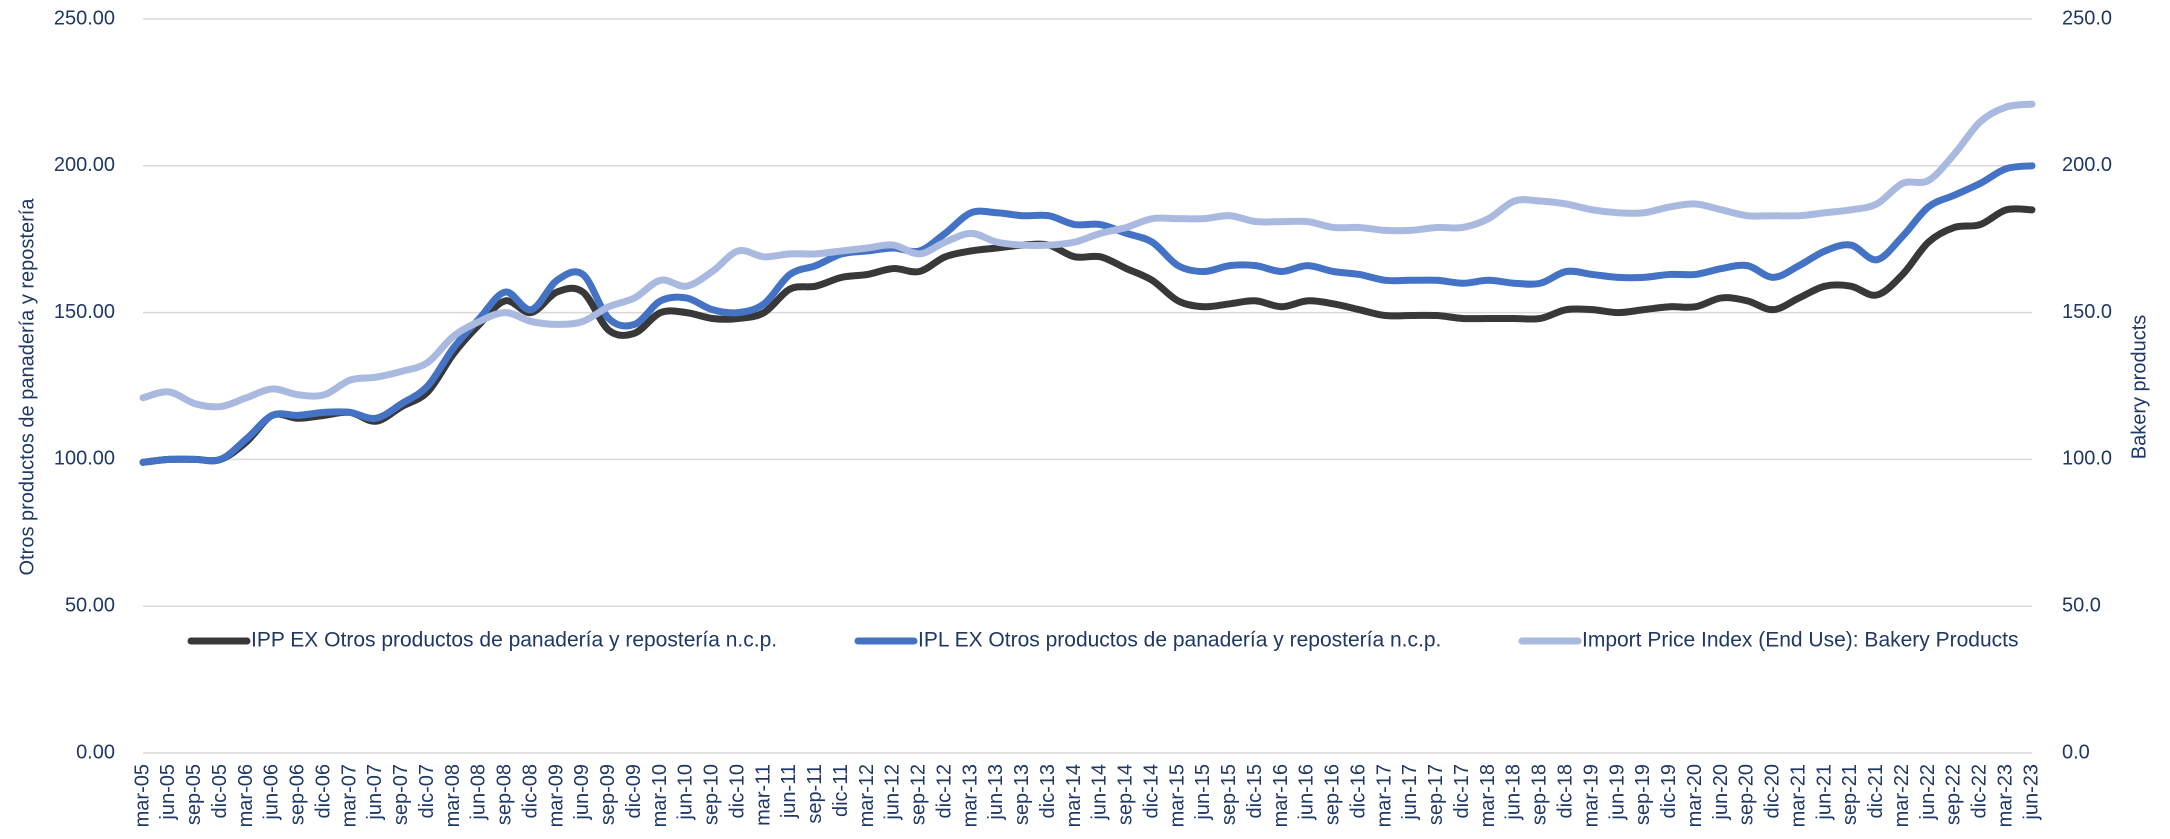 The image size is (2170, 839). What do you see at coordinates (375, 792) in the screenshot?
I see `x-tick-label: jun-07` at bounding box center [375, 792].